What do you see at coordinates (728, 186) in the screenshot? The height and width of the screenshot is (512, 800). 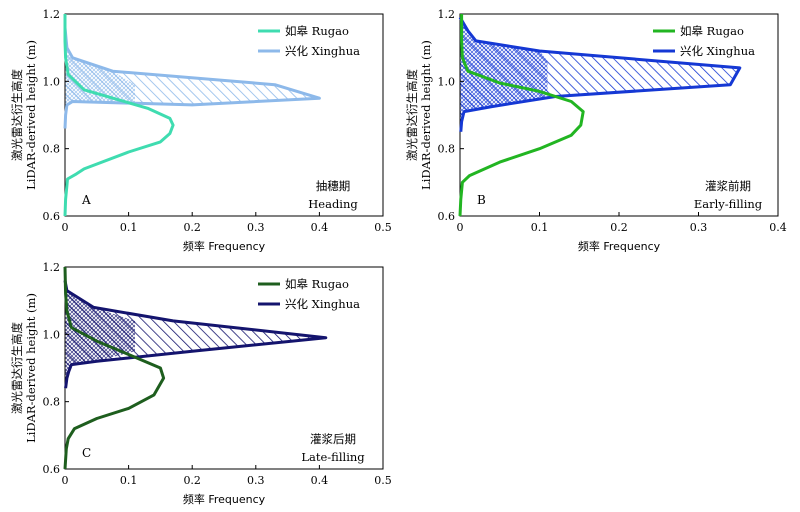 I see `stage-label-cn: 灌浆前期` at bounding box center [728, 186].